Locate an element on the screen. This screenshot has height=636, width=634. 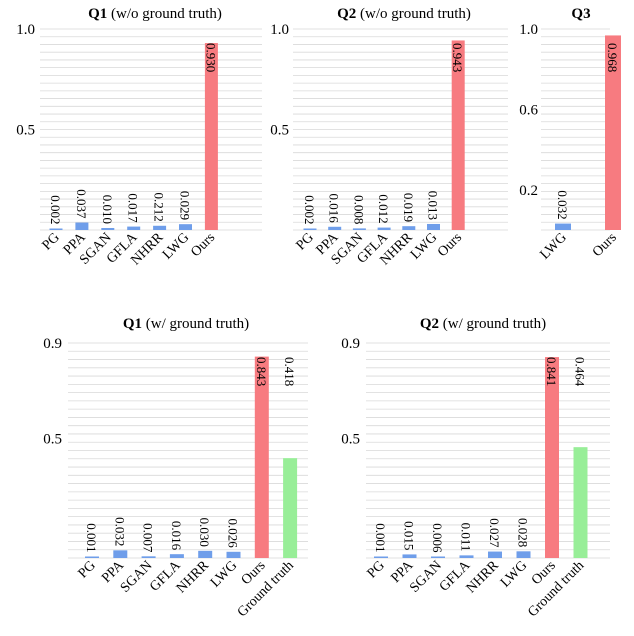
value-label: 0.037 is located at coordinates (81, 204).